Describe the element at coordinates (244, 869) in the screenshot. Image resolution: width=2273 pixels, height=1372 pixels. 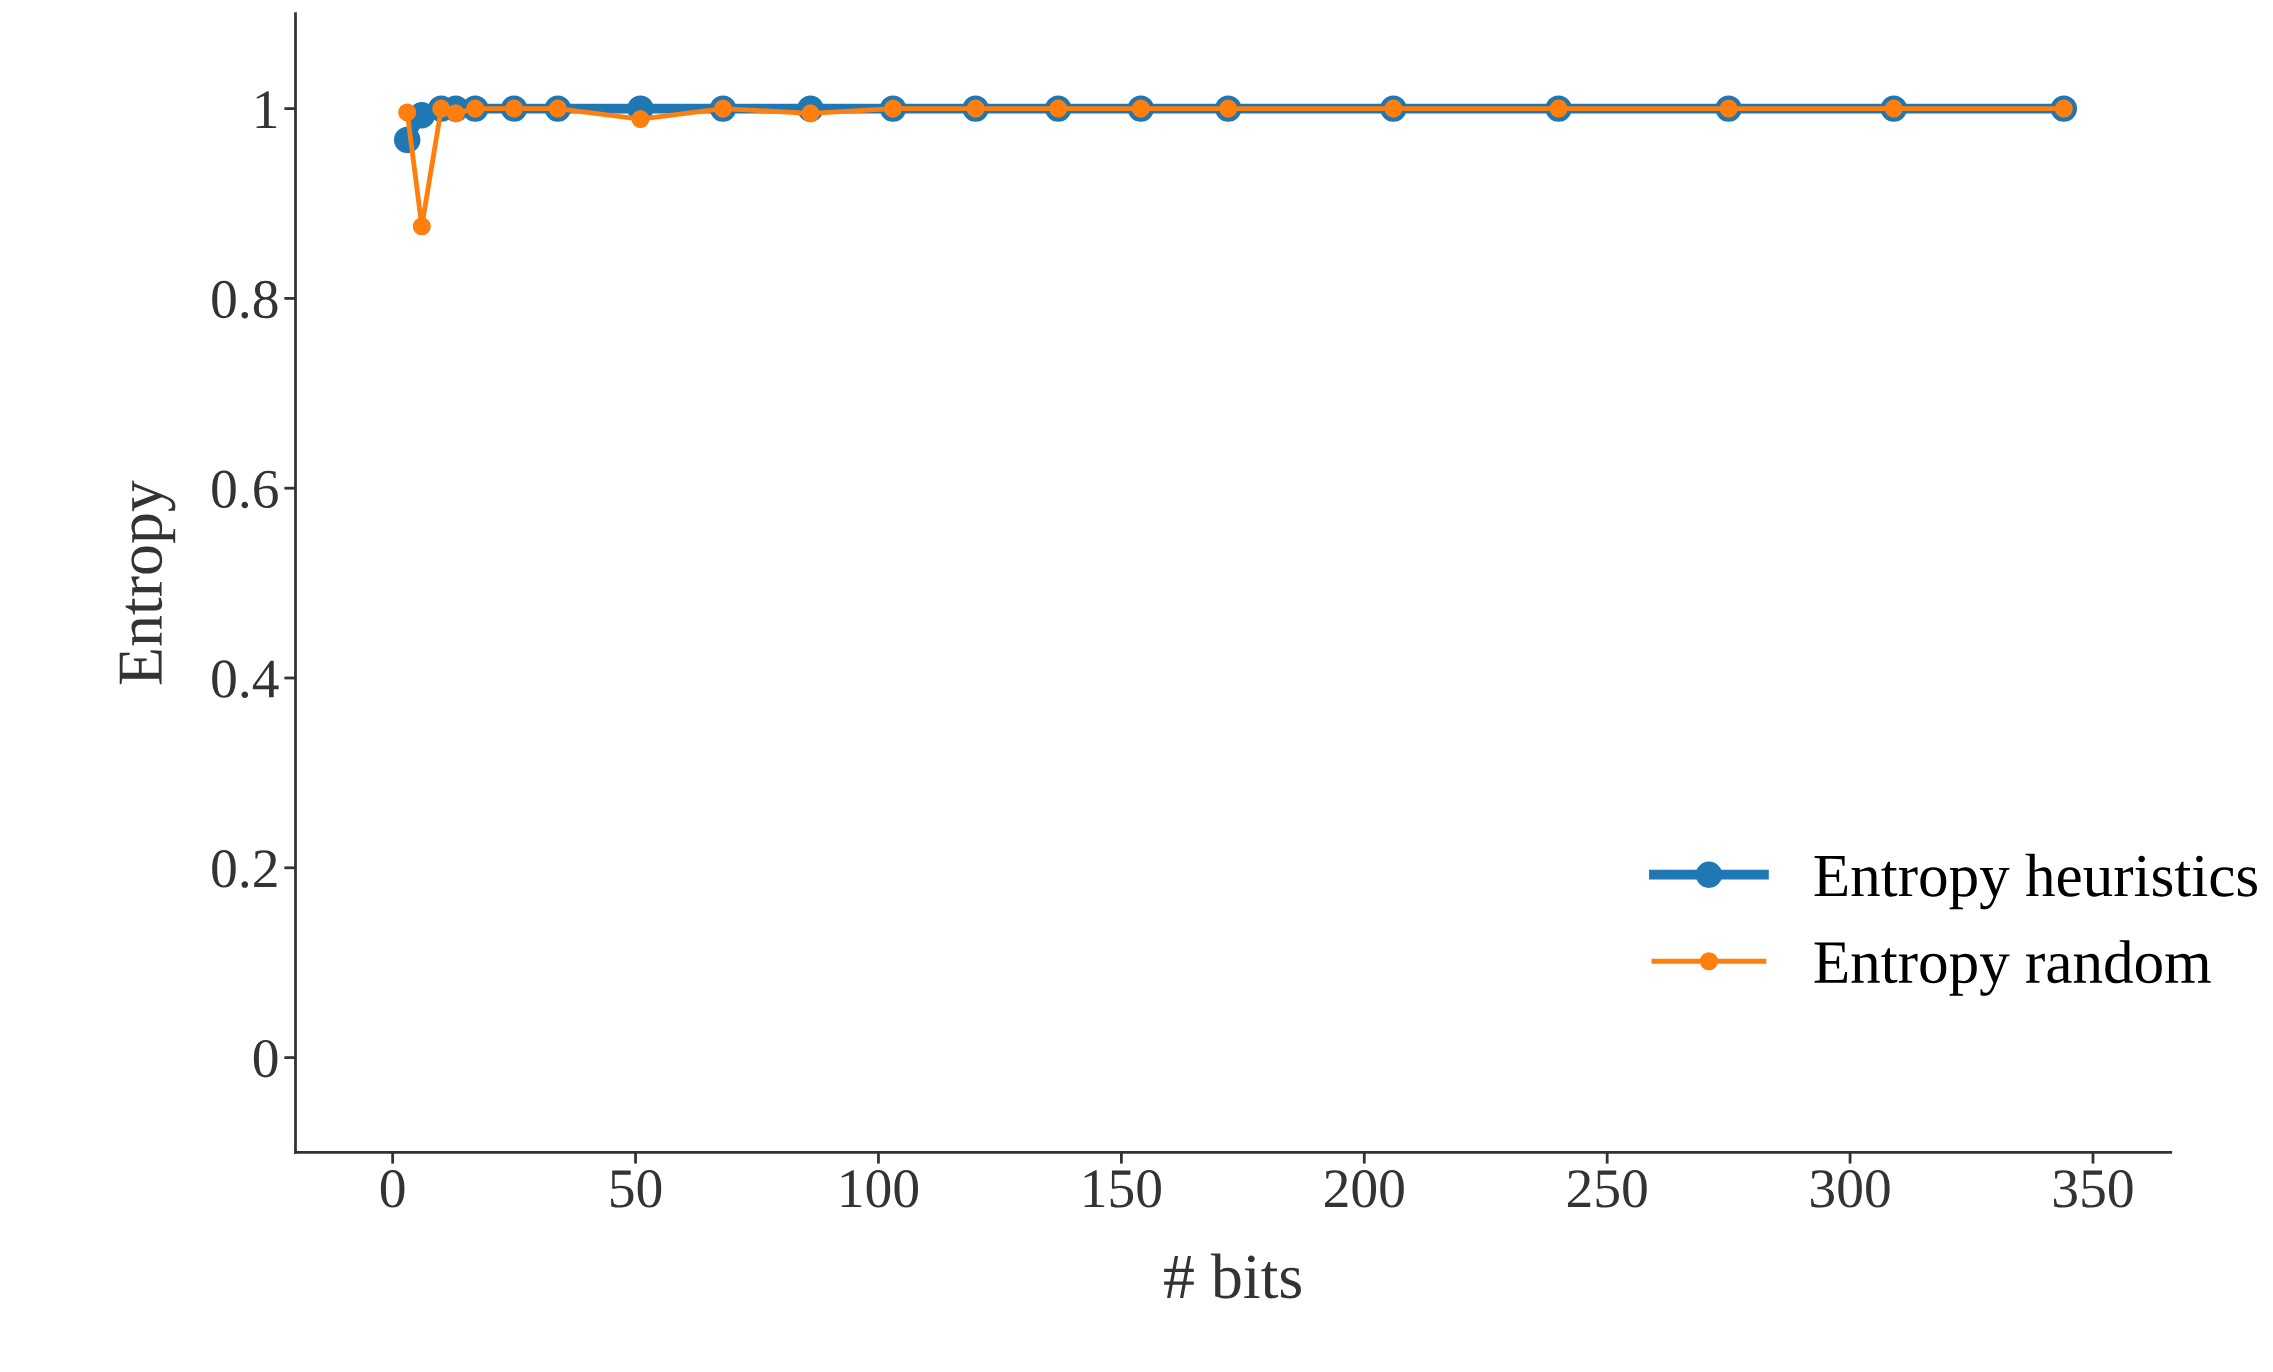
I see `y-tick-label: 0.2` at that location.